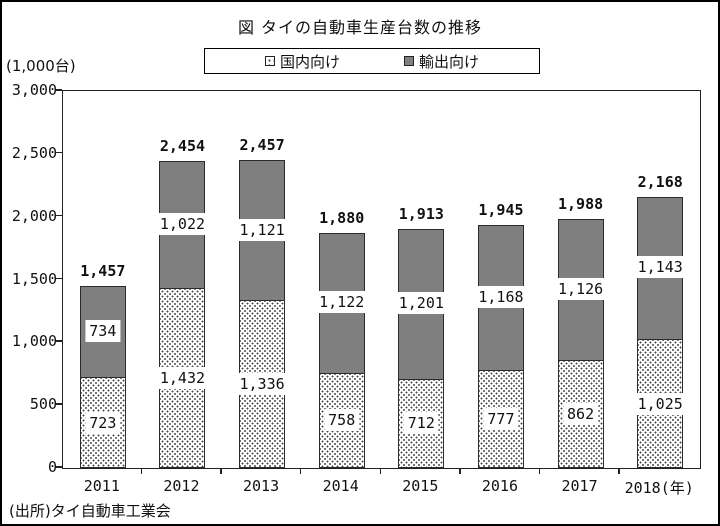 The width and height of the screenshot is (720, 526). Describe the element at coordinates (660, 181) in the screenshot. I see `total-value-label: 2,168` at that location.